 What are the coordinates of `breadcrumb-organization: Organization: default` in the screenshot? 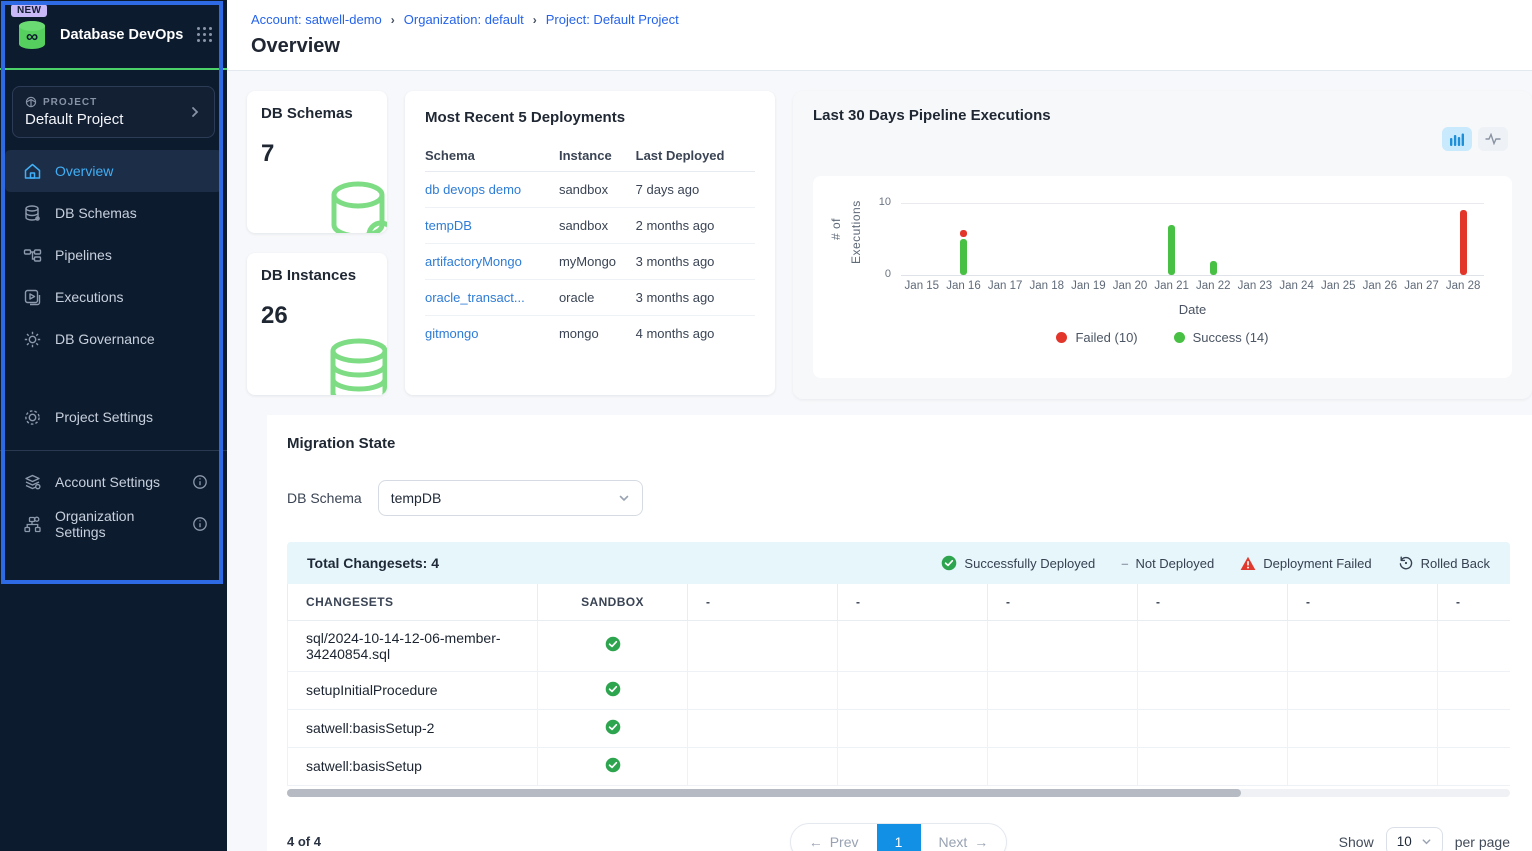 It's located at (463, 19).